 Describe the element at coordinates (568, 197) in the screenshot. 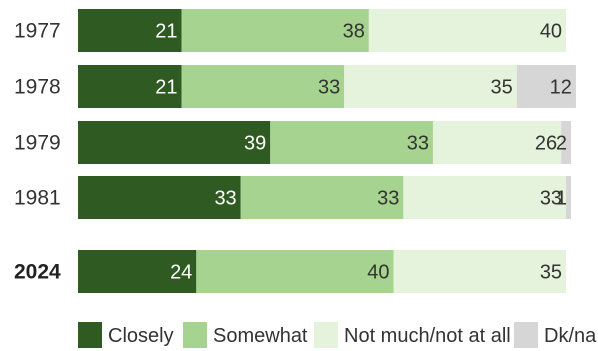

I see `bar-dk-na-1981` at that location.